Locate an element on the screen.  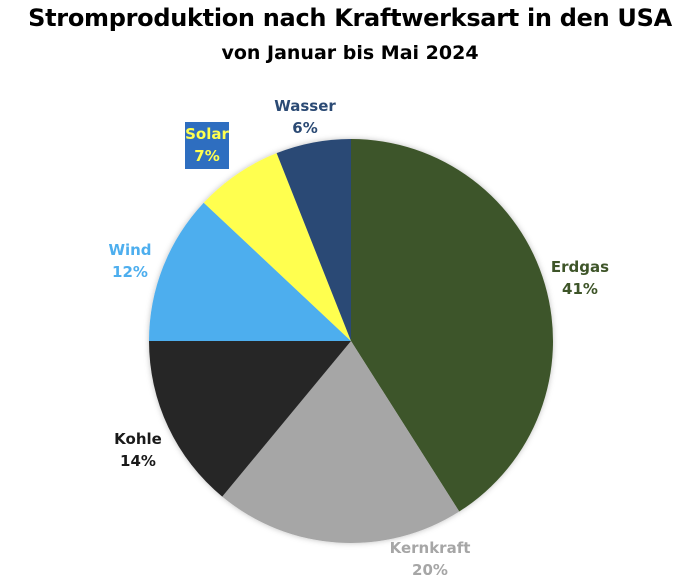
data-label-value-wasser: 6% is located at coordinates (304, 128).